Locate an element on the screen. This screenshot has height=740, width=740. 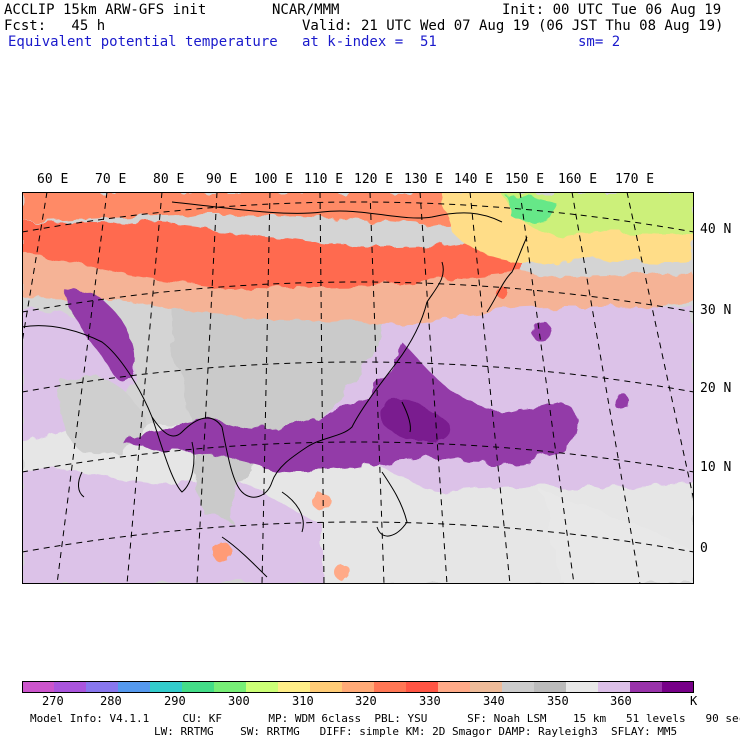
colorbar-frame is located at coordinates (358, 687).